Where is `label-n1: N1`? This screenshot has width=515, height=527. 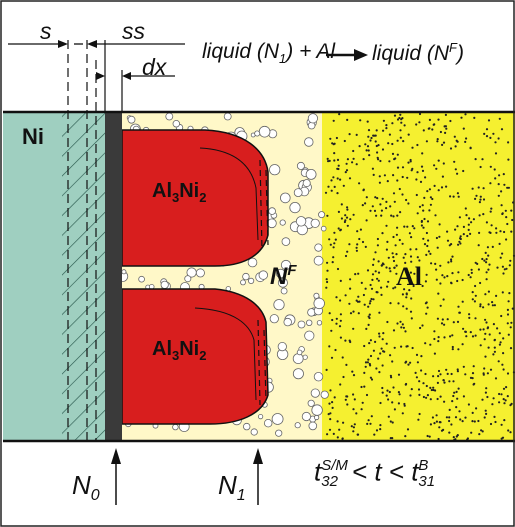
label-n1: N1 is located at coordinates (232, 487).